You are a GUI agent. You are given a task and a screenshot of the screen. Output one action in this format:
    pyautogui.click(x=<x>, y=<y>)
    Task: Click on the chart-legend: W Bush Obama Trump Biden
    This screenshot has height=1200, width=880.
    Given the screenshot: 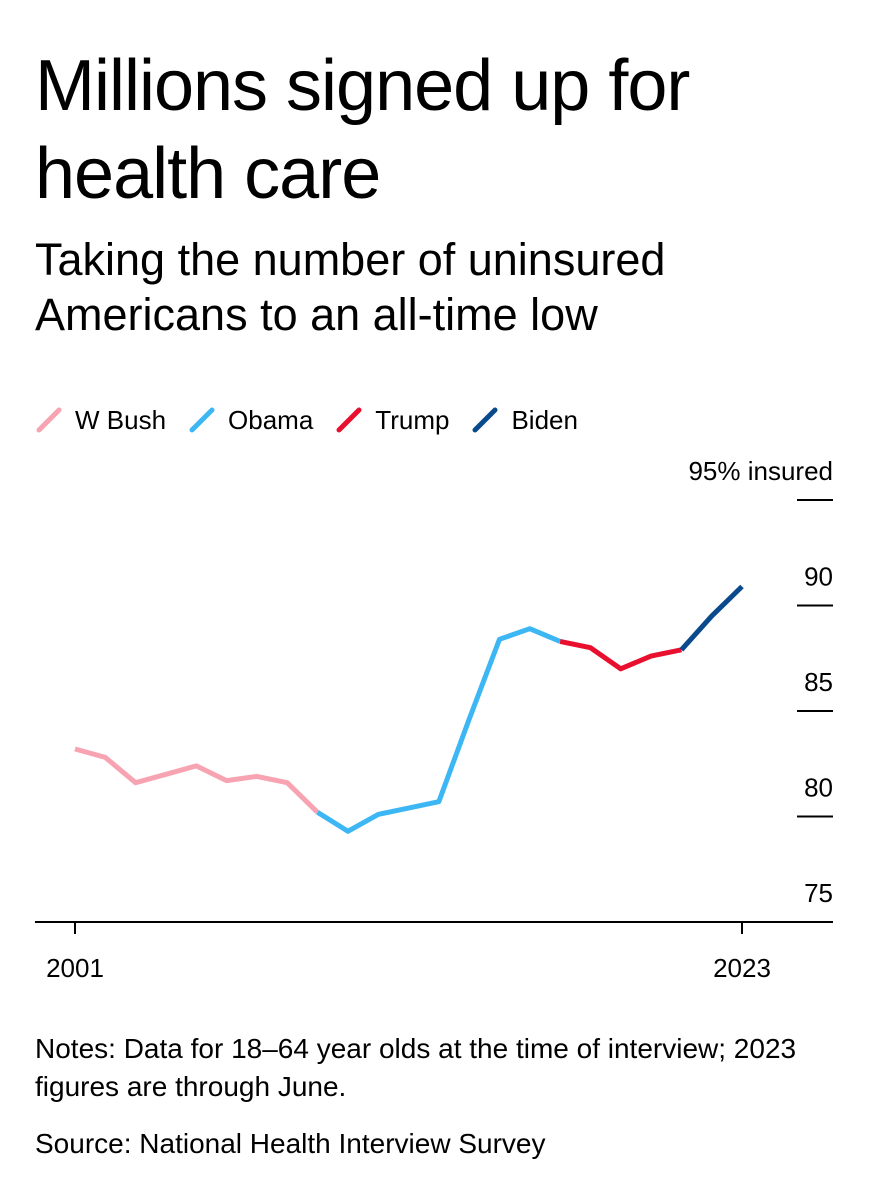 What is the action you would take?
    pyautogui.click(x=317, y=420)
    